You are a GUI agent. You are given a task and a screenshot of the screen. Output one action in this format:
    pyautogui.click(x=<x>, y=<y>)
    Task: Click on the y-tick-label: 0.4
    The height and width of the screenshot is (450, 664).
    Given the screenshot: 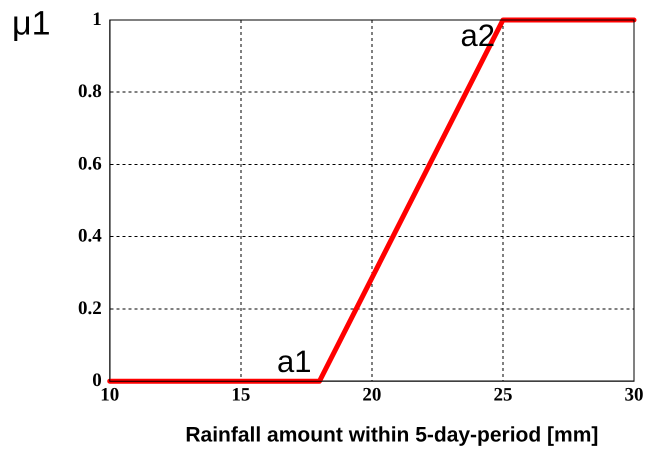 What is the action you would take?
    pyautogui.click(x=90, y=236)
    